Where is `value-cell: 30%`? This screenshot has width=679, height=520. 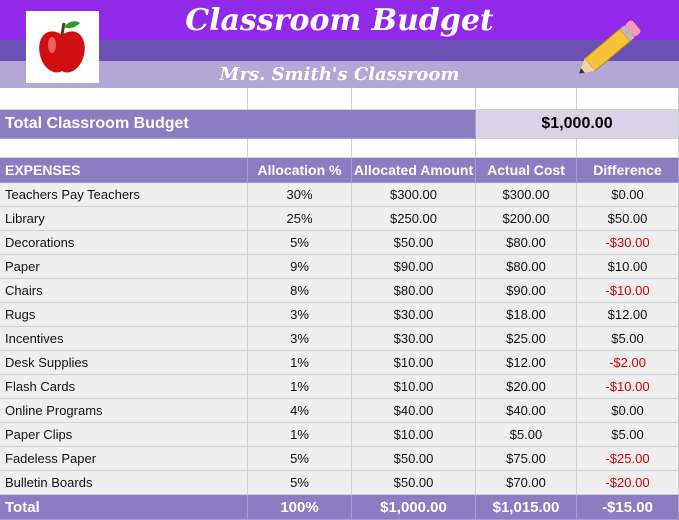
value-cell: 30% is located at coordinates (300, 195).